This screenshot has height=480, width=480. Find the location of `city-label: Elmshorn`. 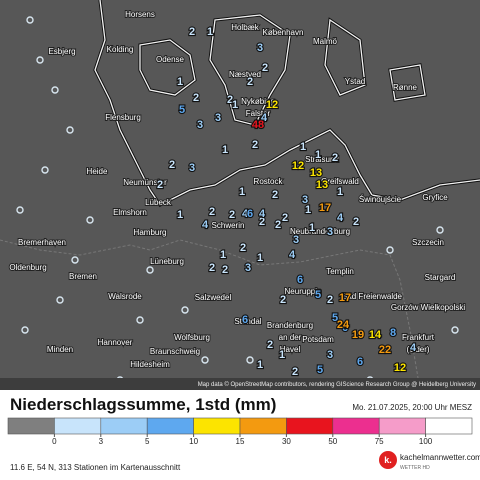

city-label: Elmshorn is located at coordinates (130, 212).